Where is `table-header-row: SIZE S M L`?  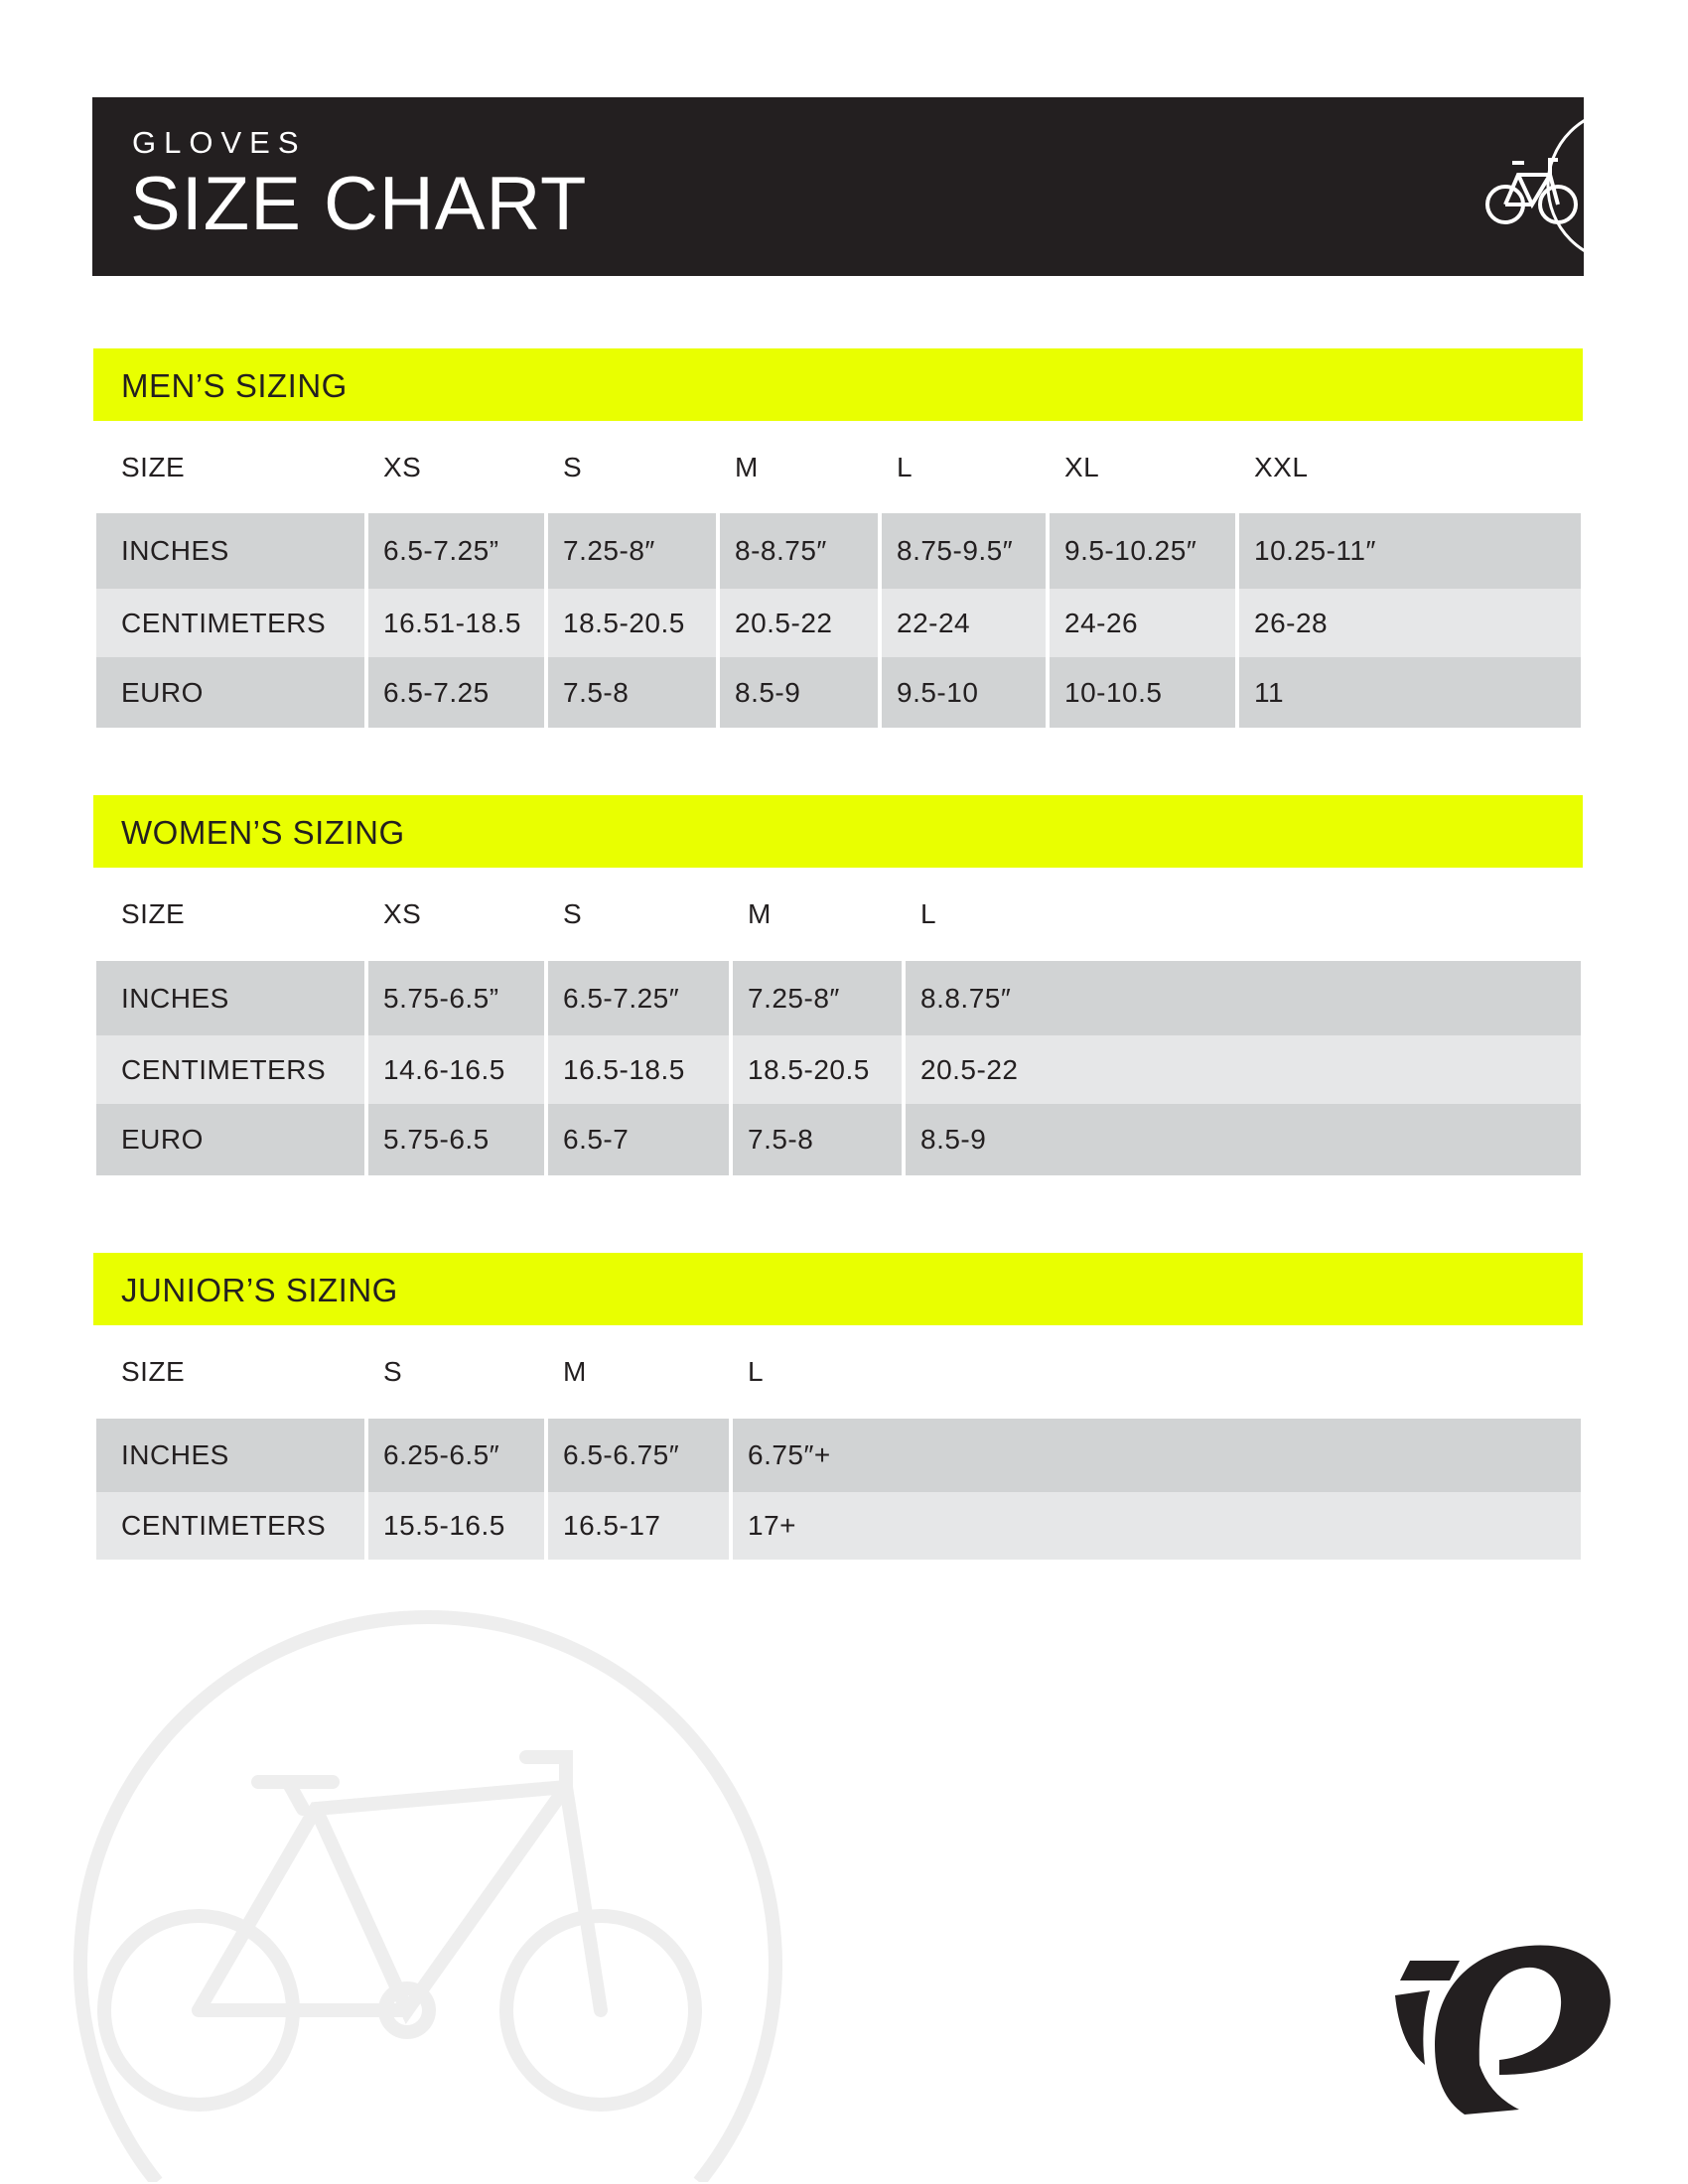 table-header-row: SIZE S M L is located at coordinates (838, 1372).